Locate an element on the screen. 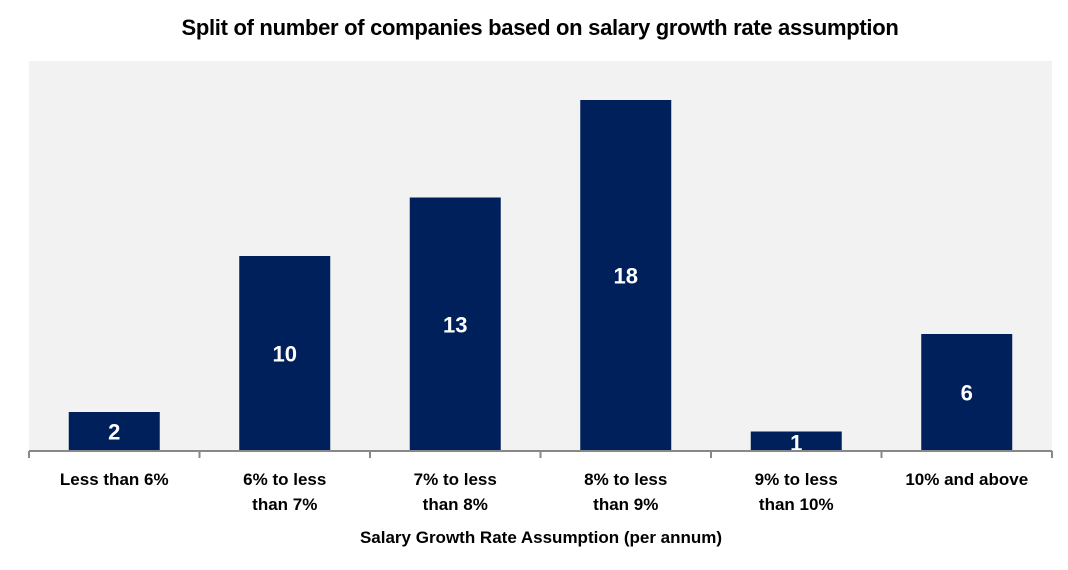 This screenshot has width=1068, height=570. data-label: 2 is located at coordinates (114, 432).